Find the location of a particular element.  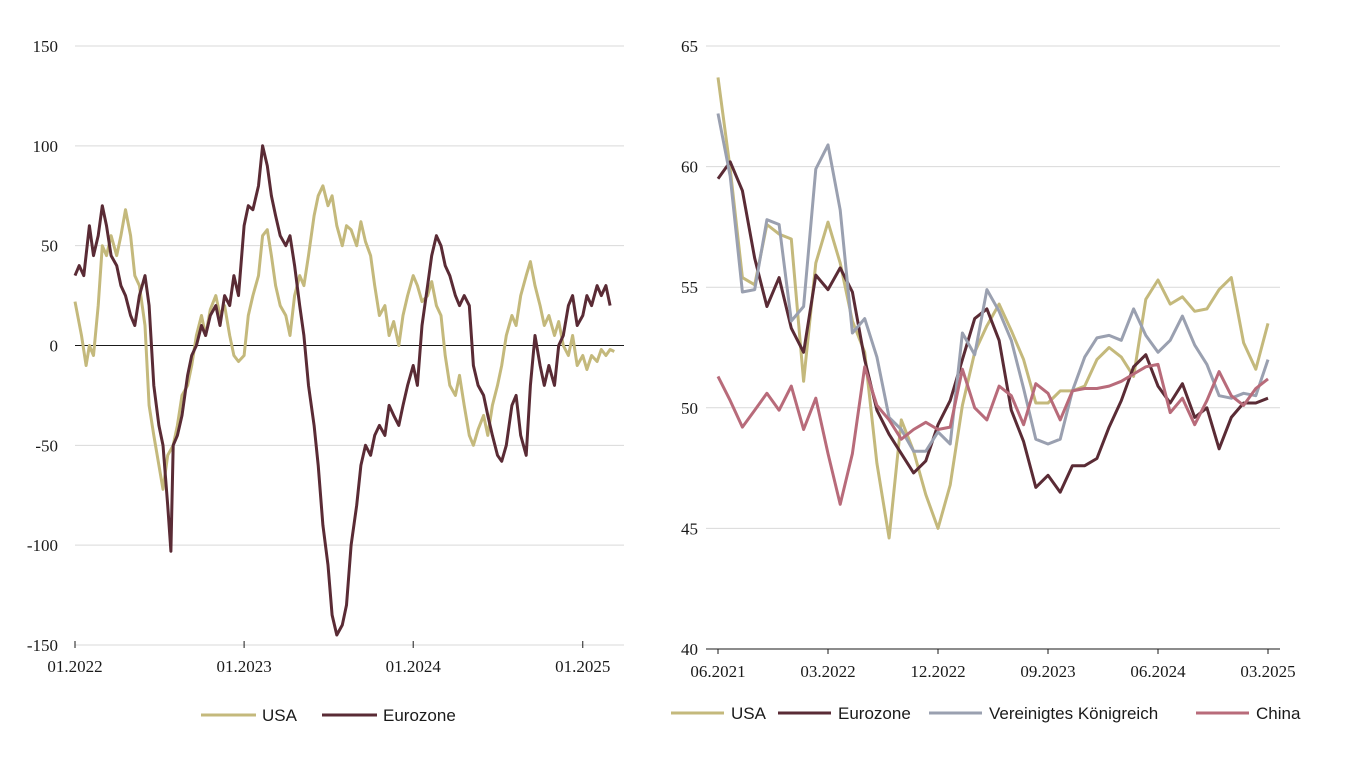

right-series-line-china is located at coordinates (992, 434).